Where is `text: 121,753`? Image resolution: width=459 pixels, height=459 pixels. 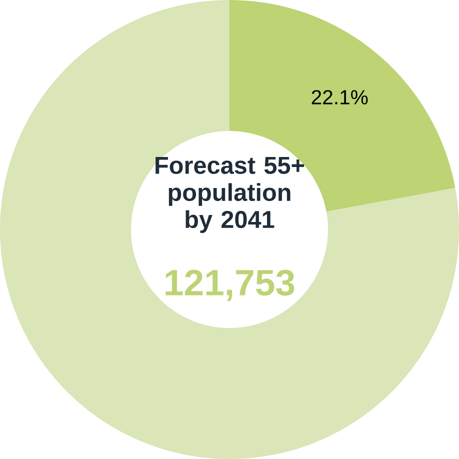 text: 121,753 is located at coordinates (230, 285).